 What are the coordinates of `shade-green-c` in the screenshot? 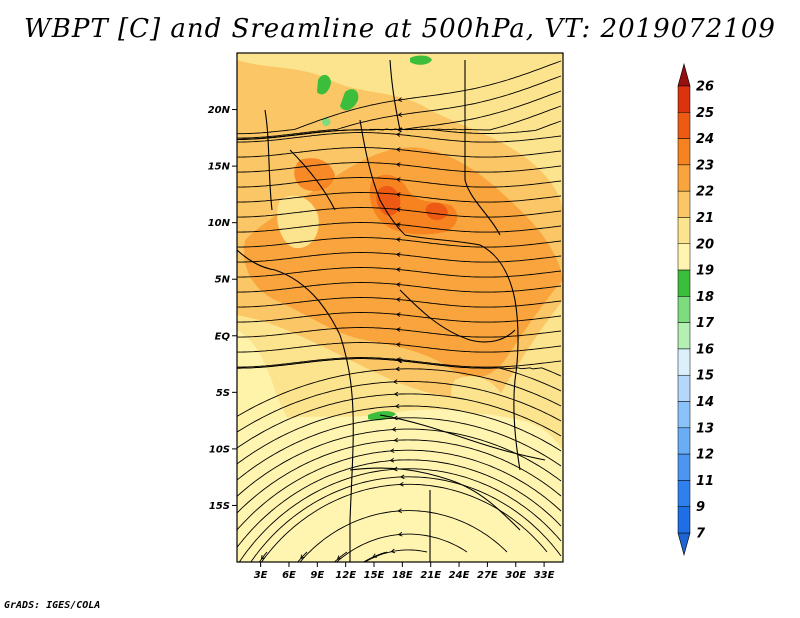 It's located at (421, 60).